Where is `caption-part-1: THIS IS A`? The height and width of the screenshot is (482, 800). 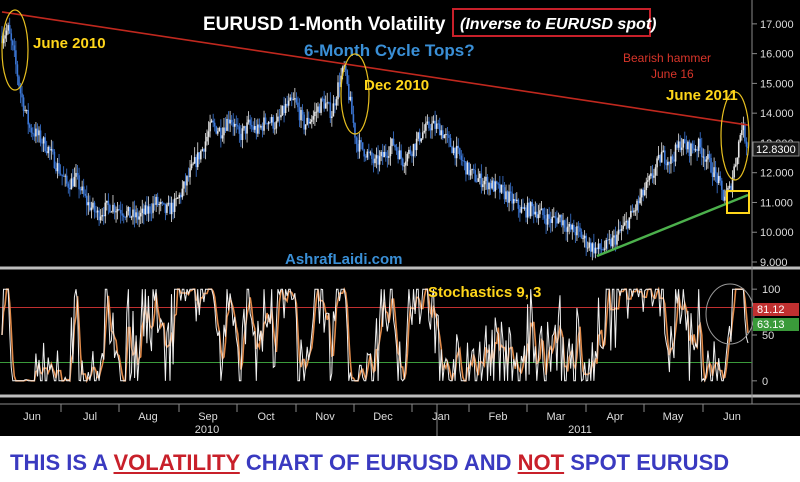
caption-part-1: THIS IS A is located at coordinates (62, 462).